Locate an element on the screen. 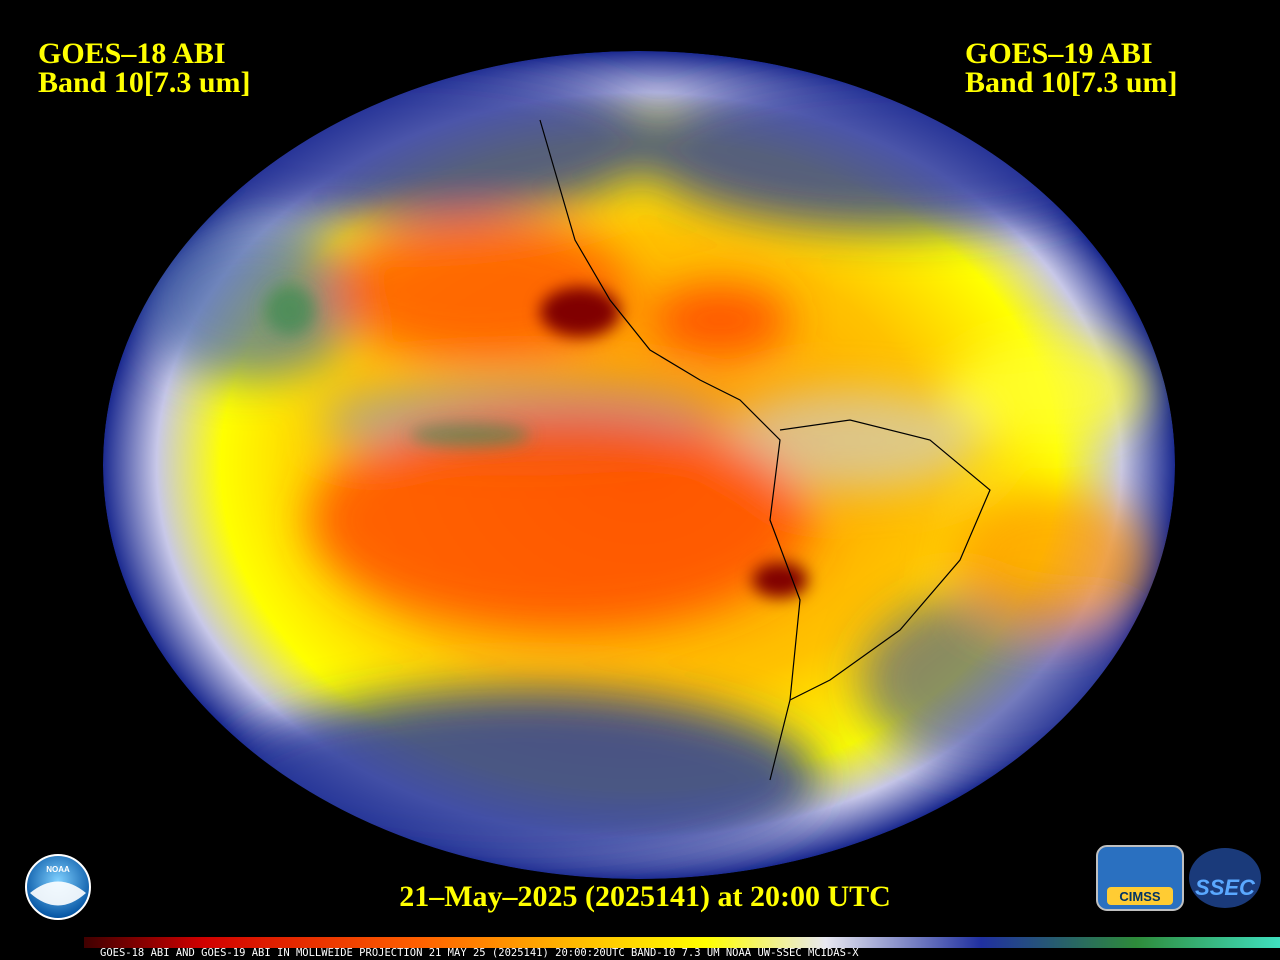 This screenshot has height=960, width=1280. ssec-text: SSEC is located at coordinates (1225, 887).